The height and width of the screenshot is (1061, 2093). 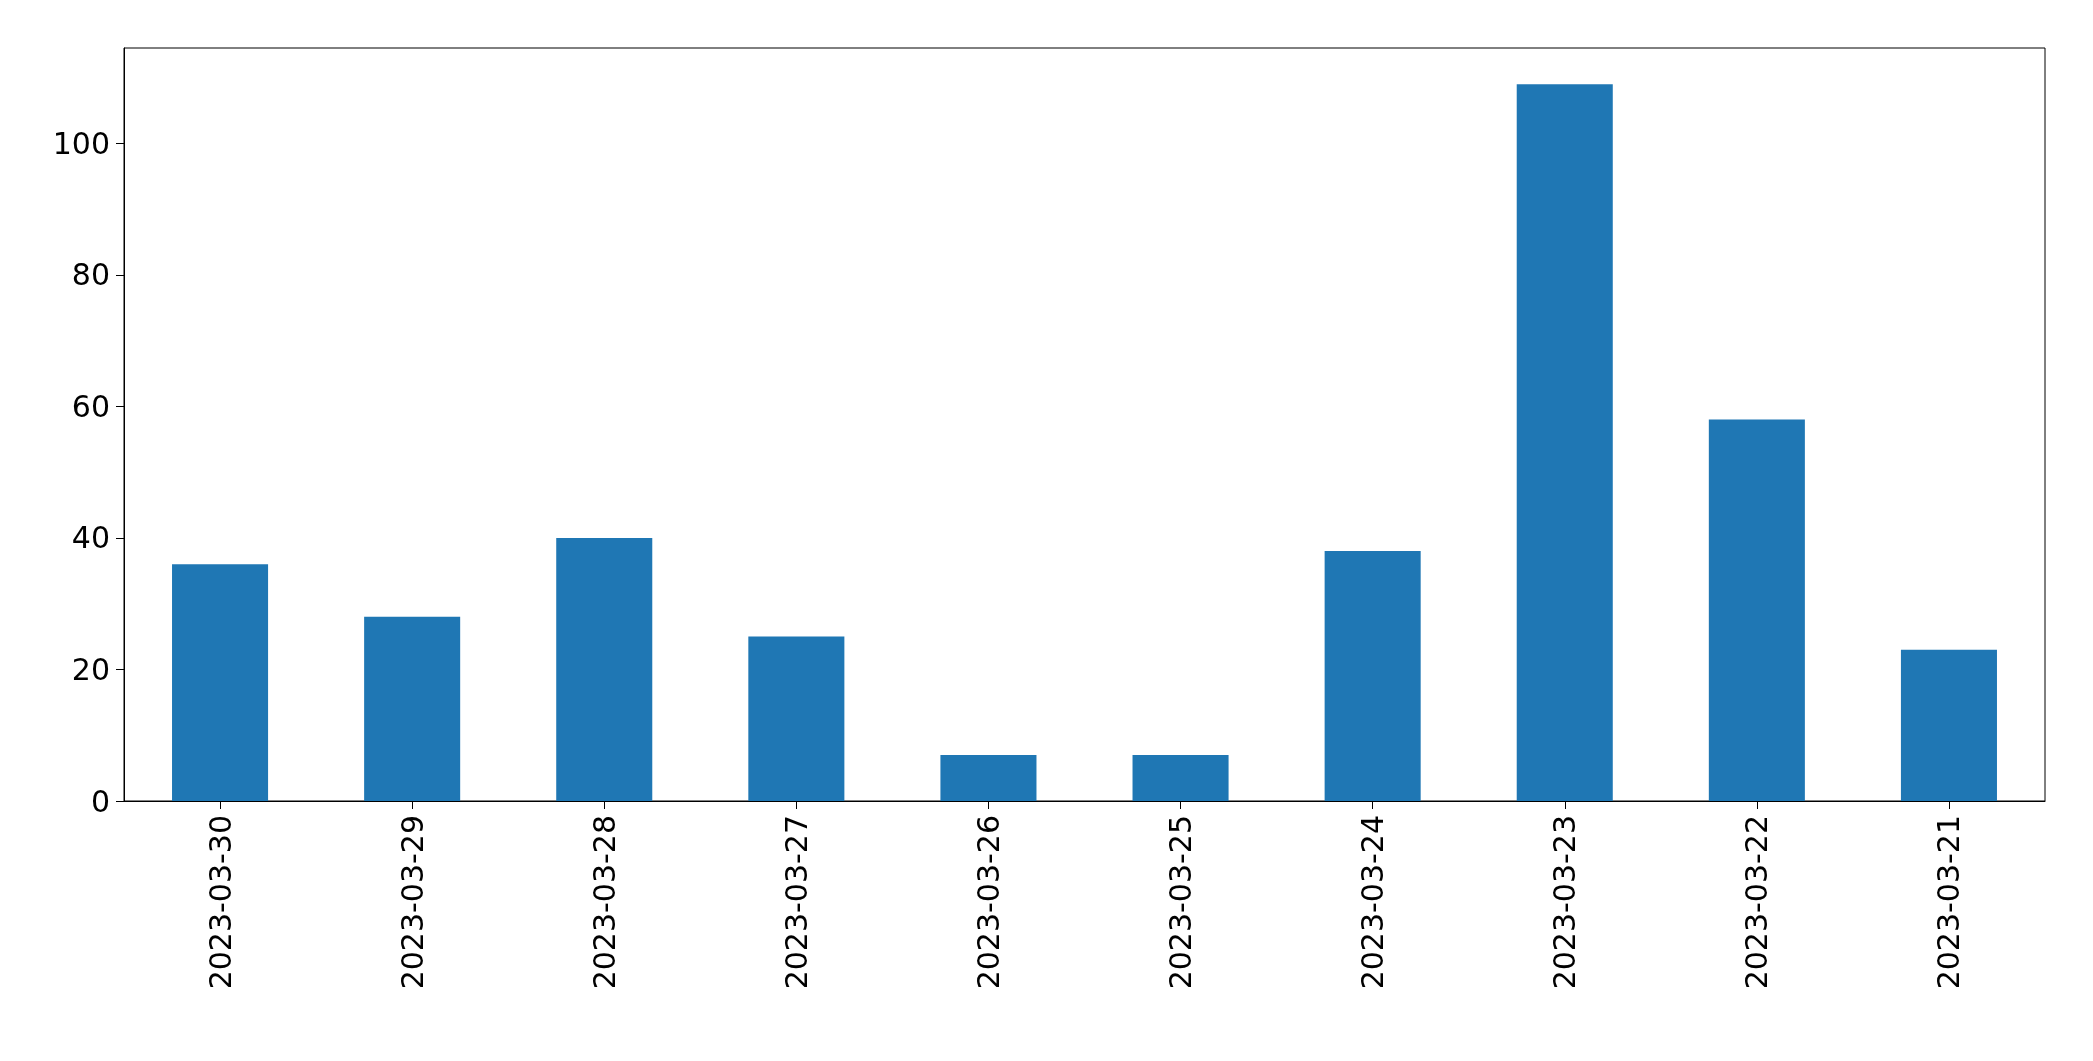 I want to click on y-tick-label: 80, so click(x=90, y=275).